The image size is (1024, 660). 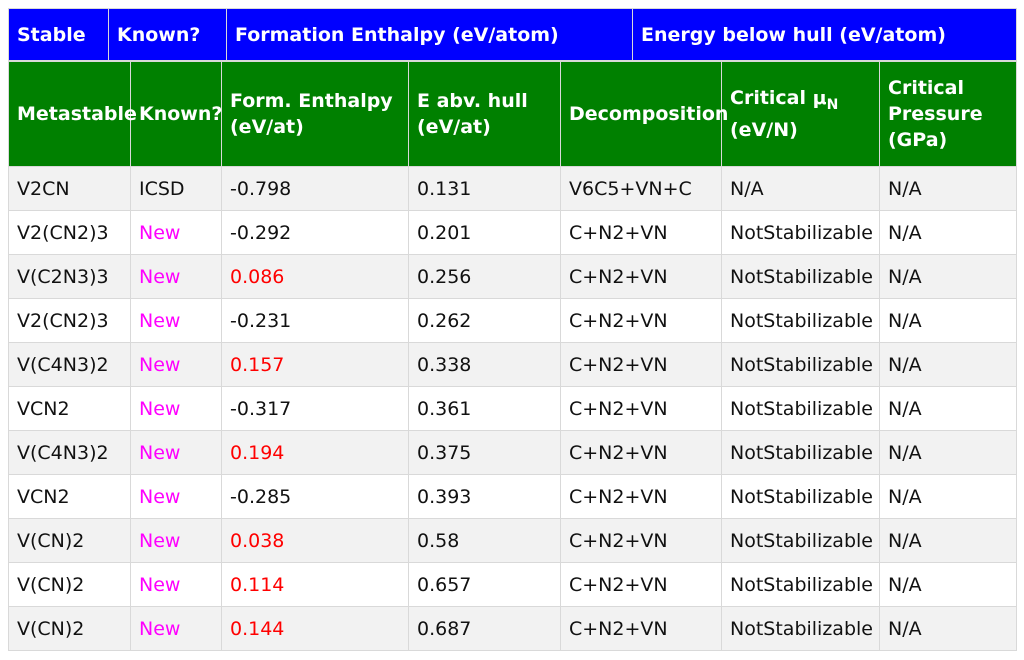 I want to click on e-abv-hull-cell: 0.338, so click(x=484, y=364).